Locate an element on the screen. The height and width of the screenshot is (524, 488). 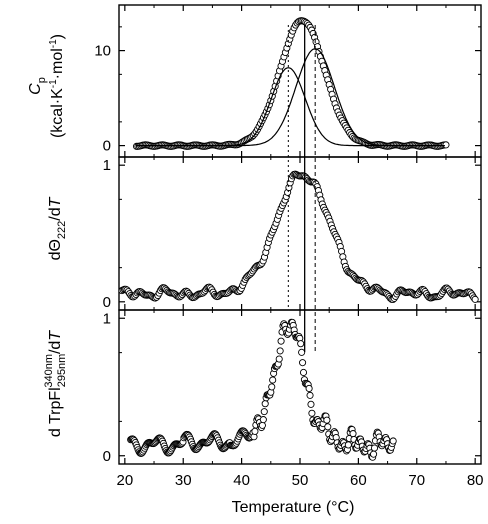
x-tick-label: 50 is located at coordinates (300, 480).